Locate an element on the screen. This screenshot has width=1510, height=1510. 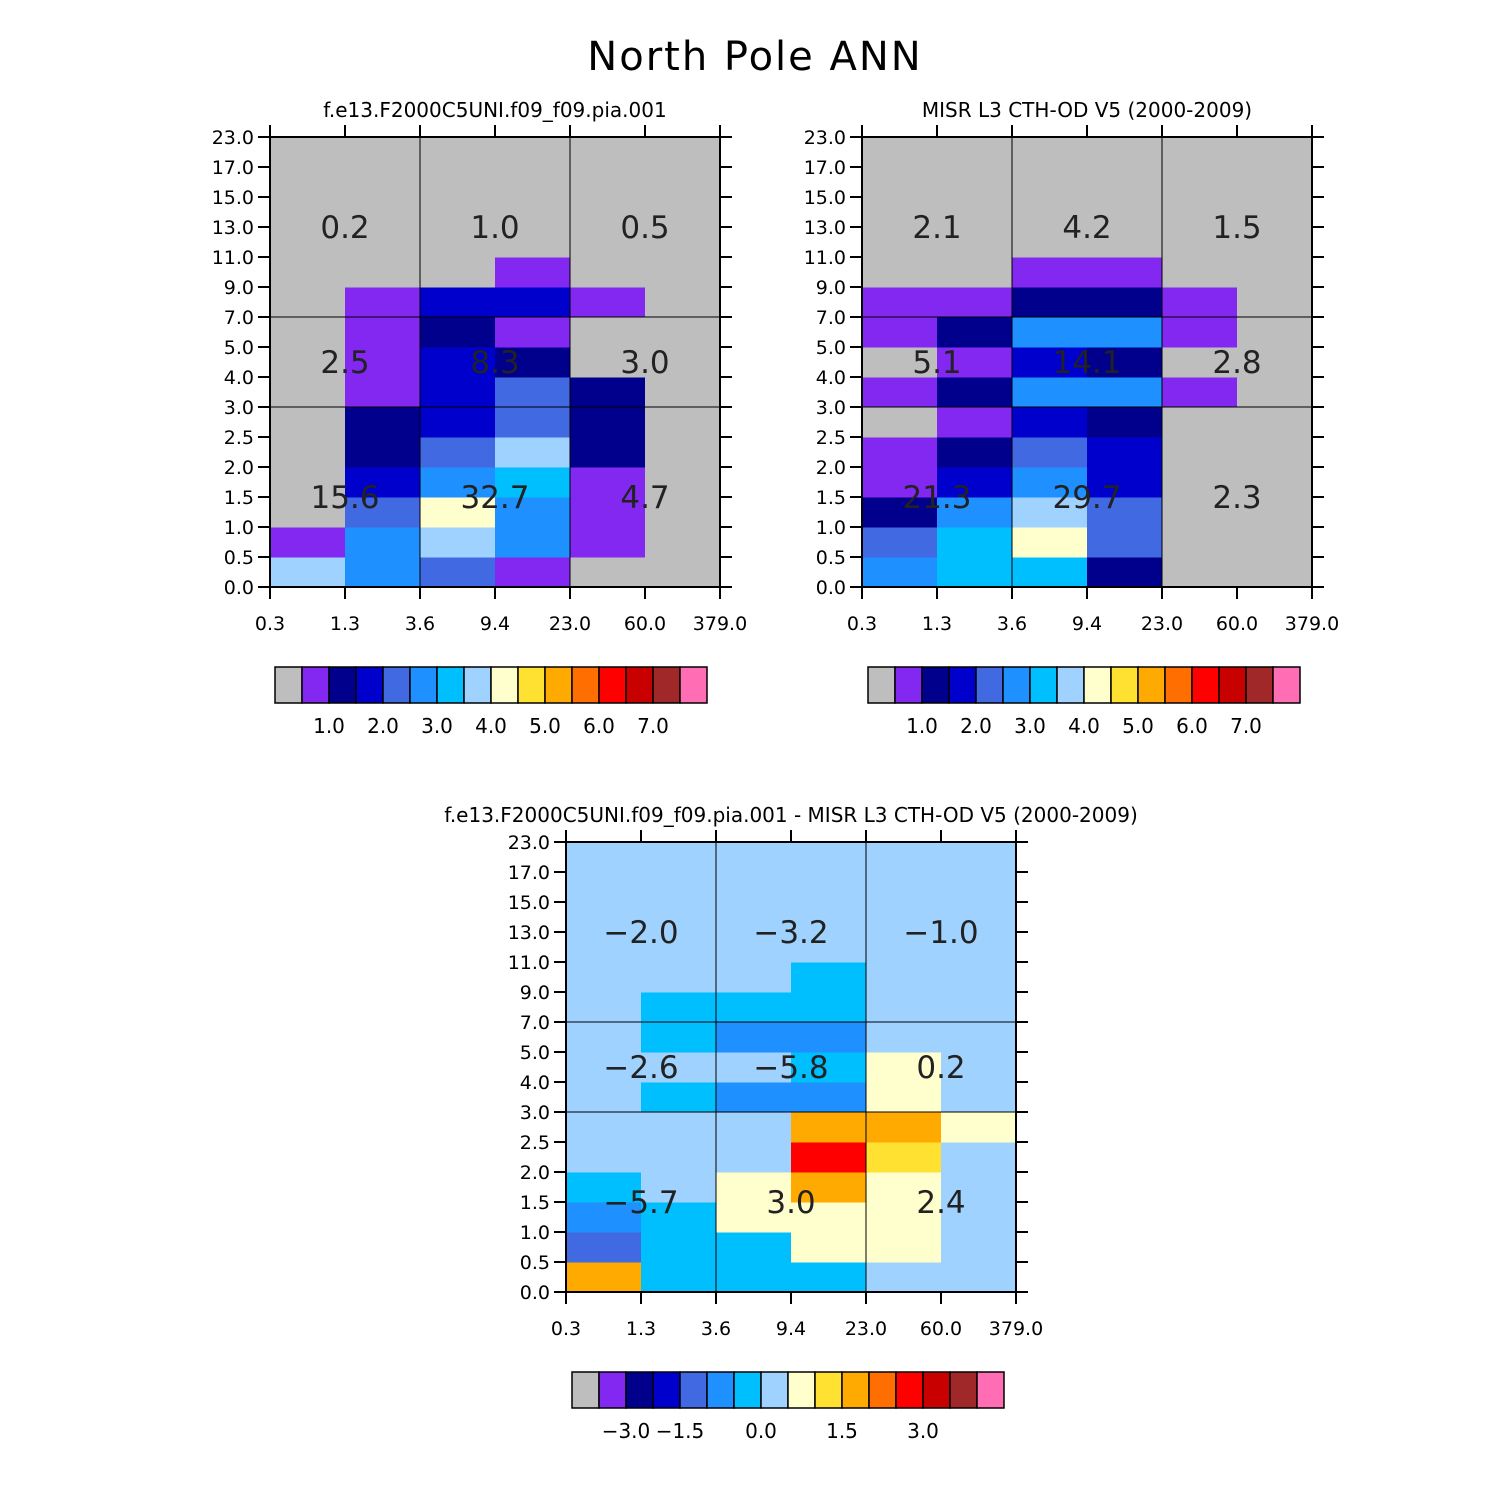
y-tick-label: 9.0 is located at coordinates (239, 288).